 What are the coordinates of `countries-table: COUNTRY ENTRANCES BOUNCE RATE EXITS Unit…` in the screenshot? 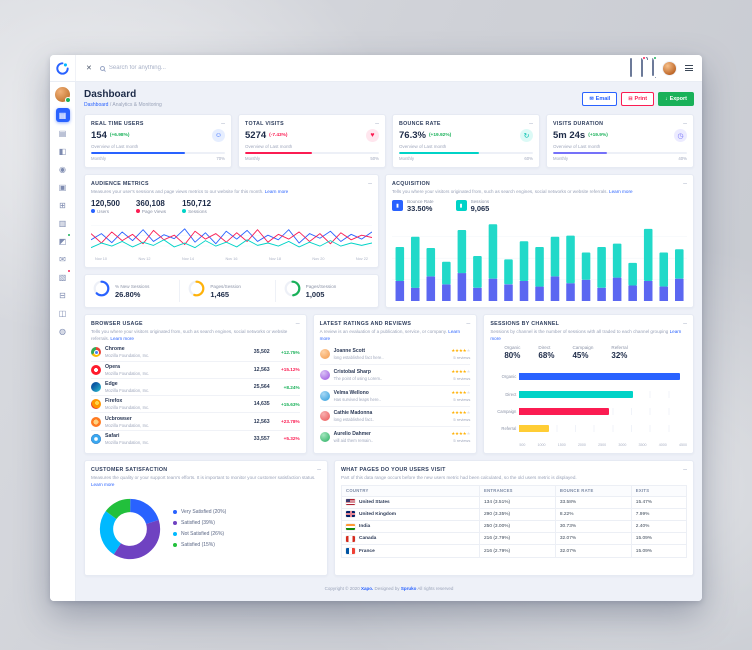 It's located at (514, 521).